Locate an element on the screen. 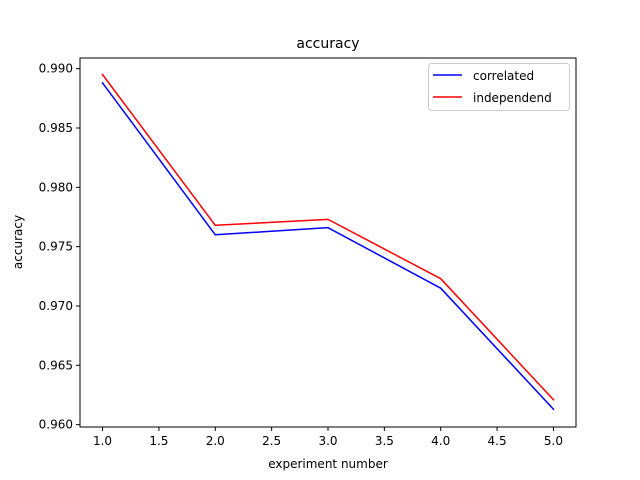  y-axis: 0.960 0.965 0.970 0.975 0.980 0.985 0.990 is located at coordinates (59, 247).